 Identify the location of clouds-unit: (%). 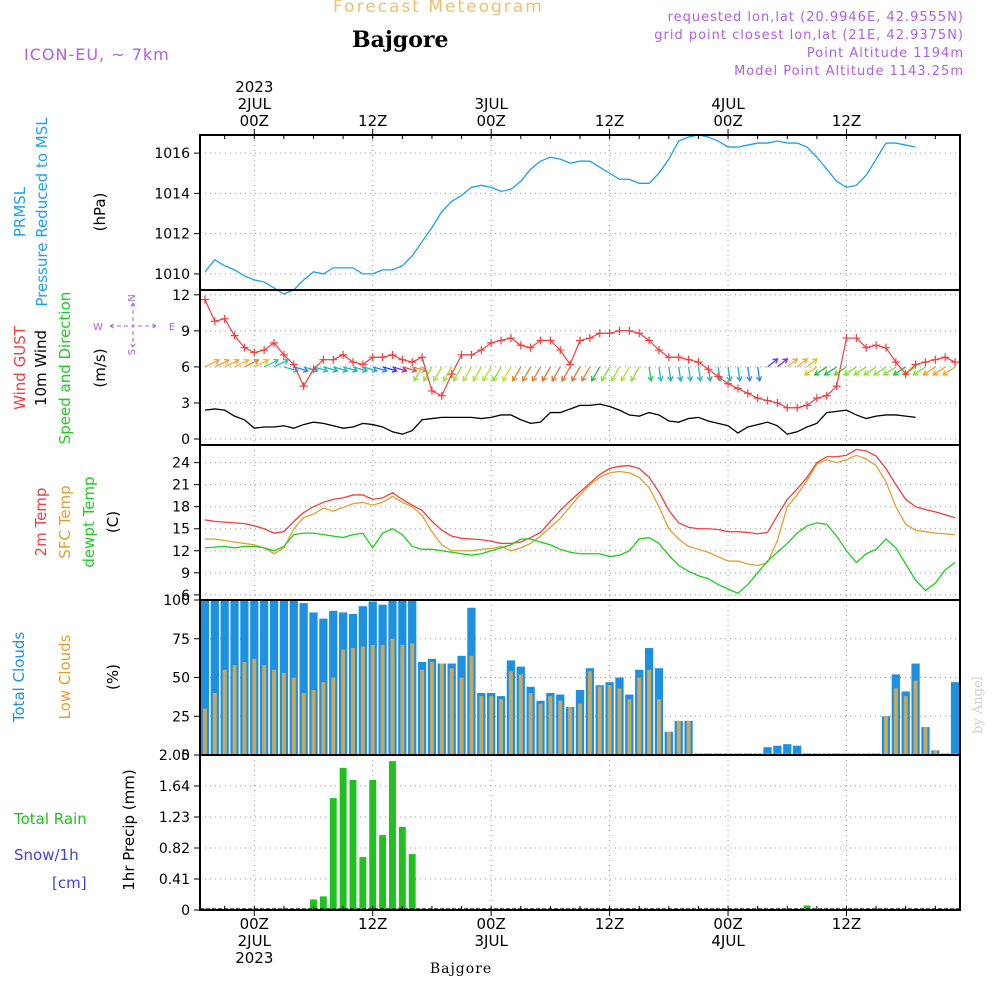
(113, 677).